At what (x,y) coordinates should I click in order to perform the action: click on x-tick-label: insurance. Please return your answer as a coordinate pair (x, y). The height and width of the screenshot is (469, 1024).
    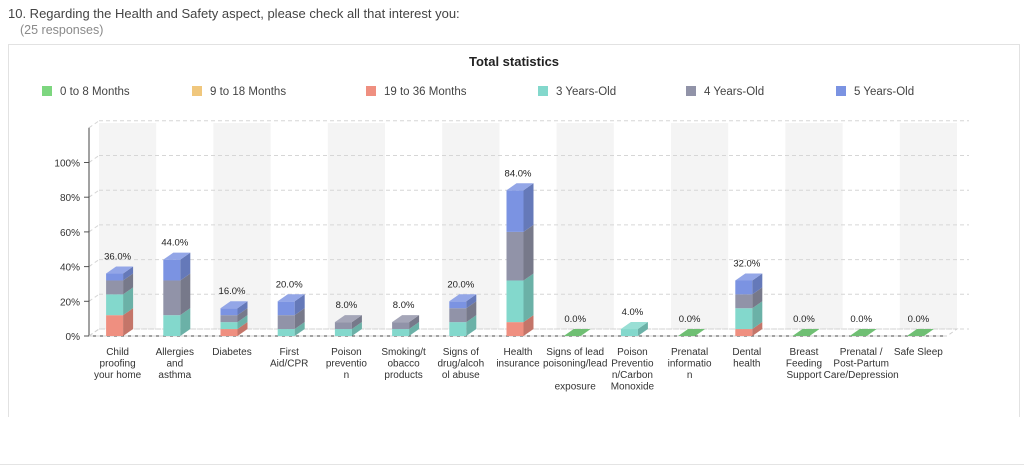
    Looking at the image, I should click on (518, 364).